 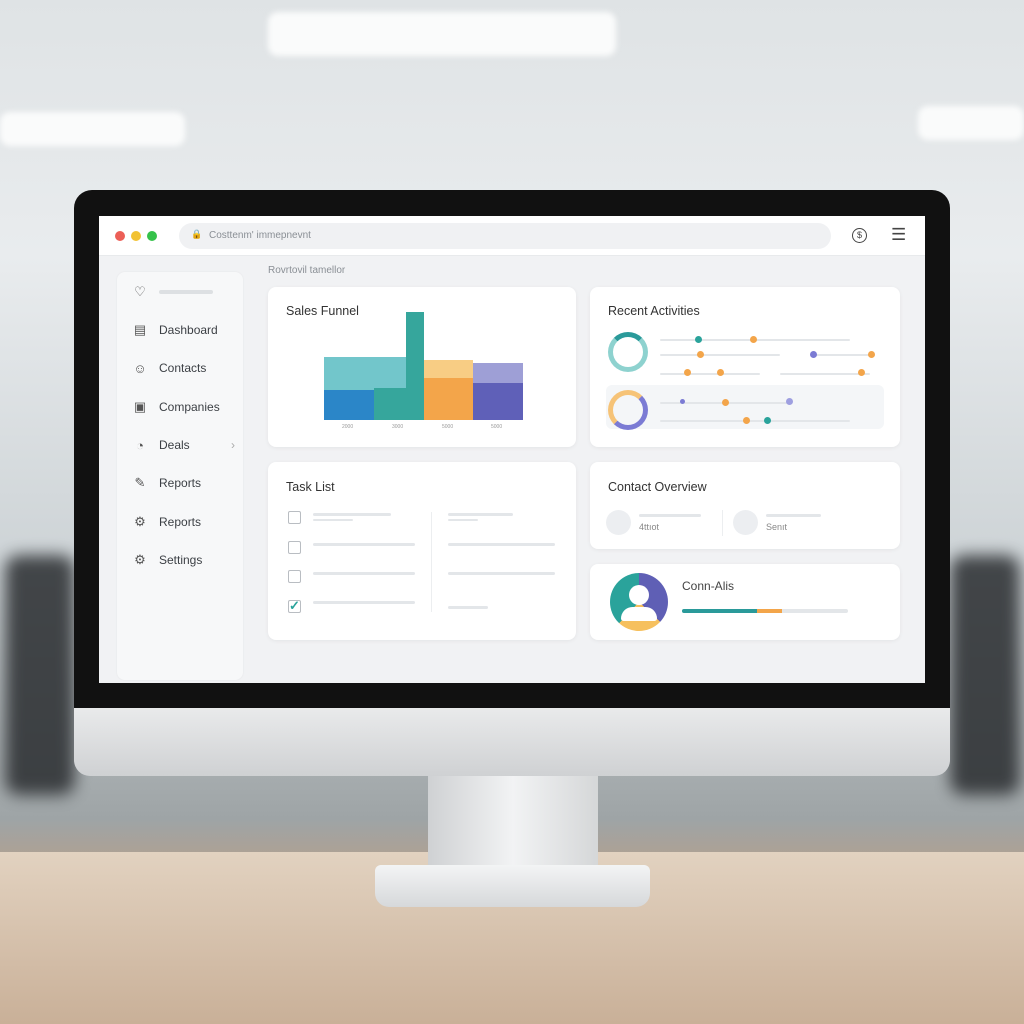 What do you see at coordinates (174, 445) in the screenshot?
I see `sidebar-item-label: Deals` at bounding box center [174, 445].